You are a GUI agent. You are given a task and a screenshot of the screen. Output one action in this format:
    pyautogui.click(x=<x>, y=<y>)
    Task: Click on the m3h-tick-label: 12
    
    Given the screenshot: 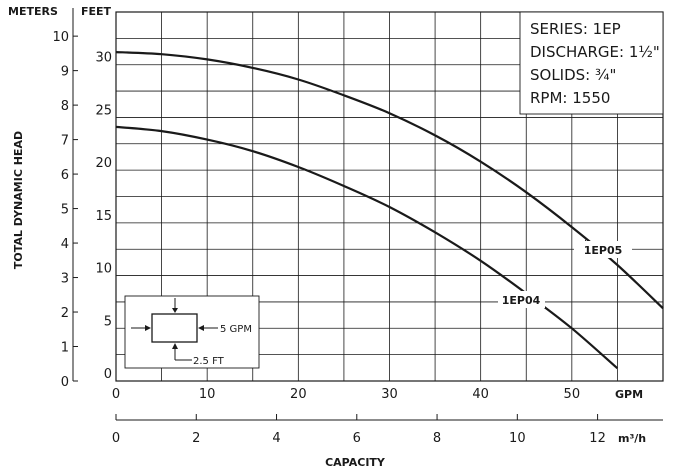 What is the action you would take?
    pyautogui.click(x=597, y=438)
    